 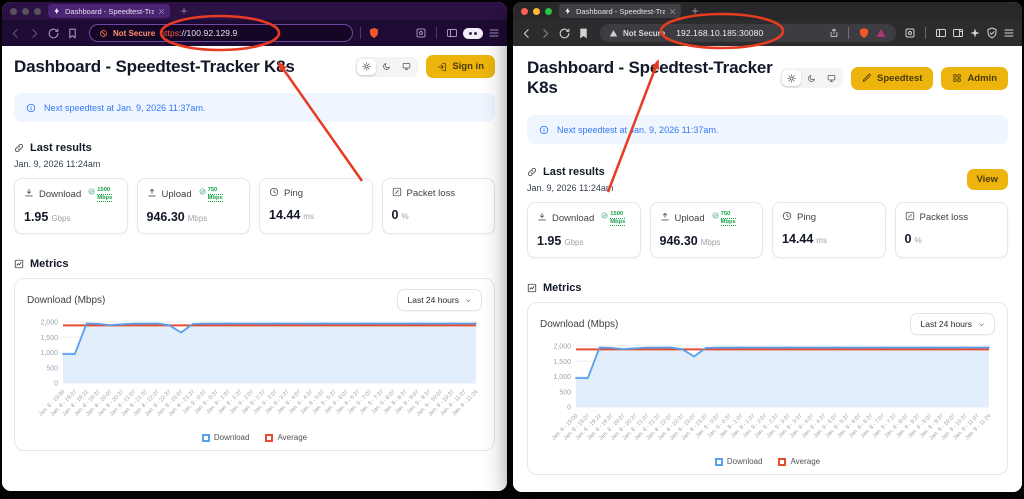 What do you see at coordinates (573, 218) in the screenshot?
I see `card-label: Download` at bounding box center [573, 218].